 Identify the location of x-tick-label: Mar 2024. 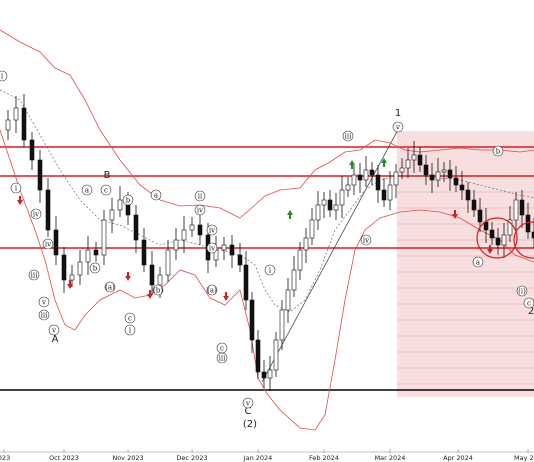
(390, 458).